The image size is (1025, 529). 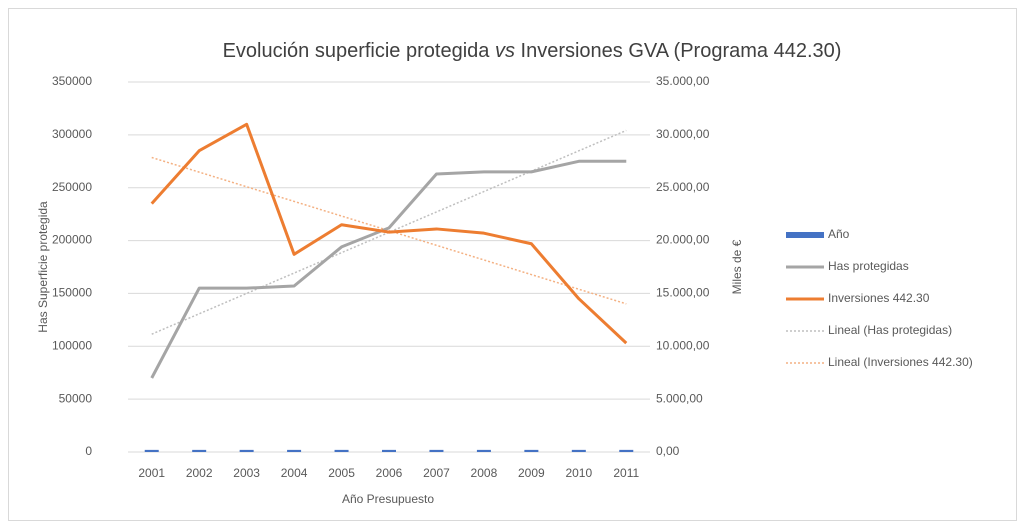 I want to click on x-tick-label: 2009, so click(x=531, y=473).